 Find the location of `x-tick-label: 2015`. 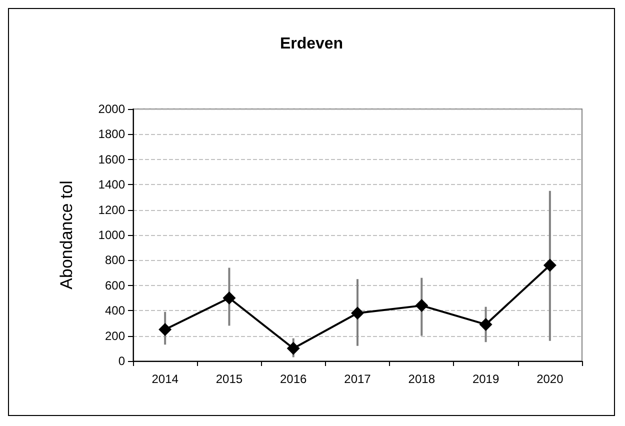

x-tick-label: 2015 is located at coordinates (229, 379).